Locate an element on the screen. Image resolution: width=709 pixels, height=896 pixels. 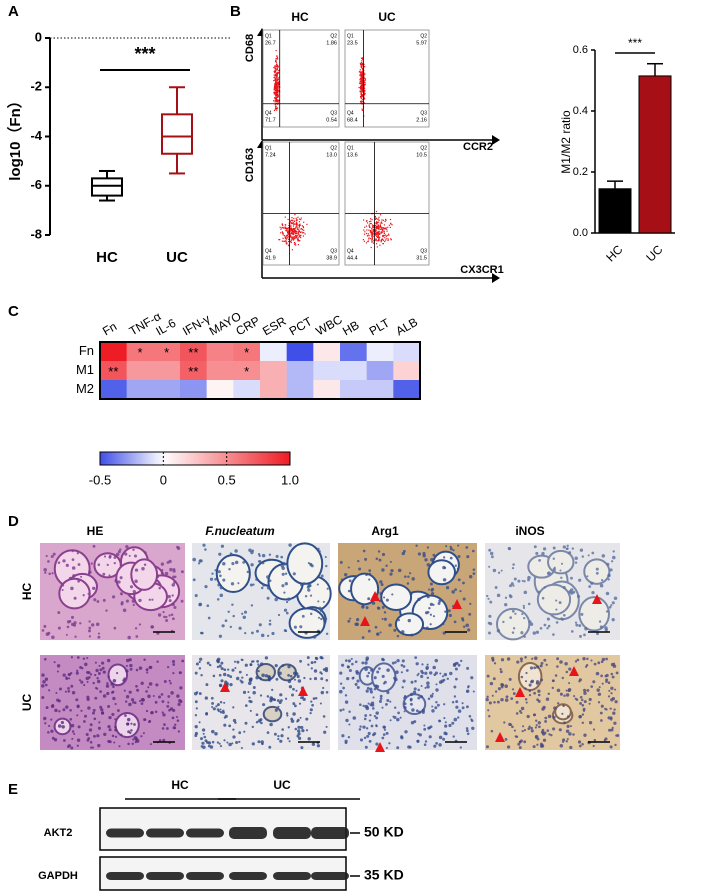
quadrant-value: 41.9 is located at coordinates (270, 258).